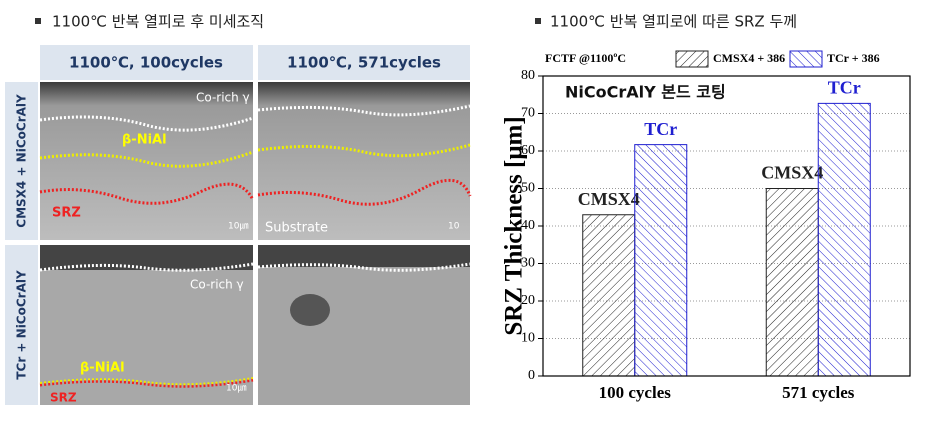  I want to click on y-tick-label: 50, so click(528, 188).